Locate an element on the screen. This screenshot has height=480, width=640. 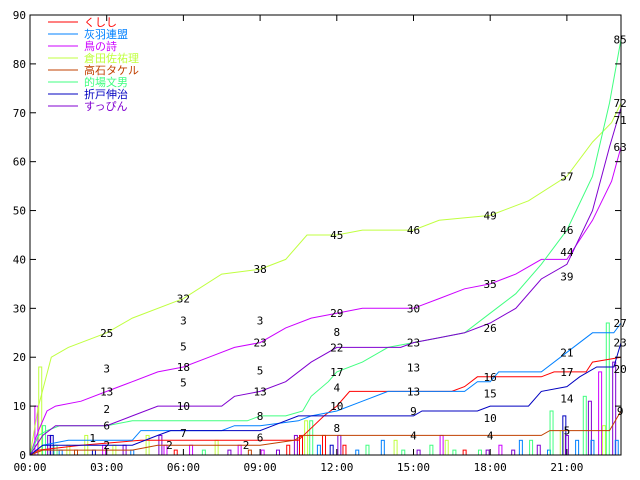
series-line is located at coordinates (325, 433).